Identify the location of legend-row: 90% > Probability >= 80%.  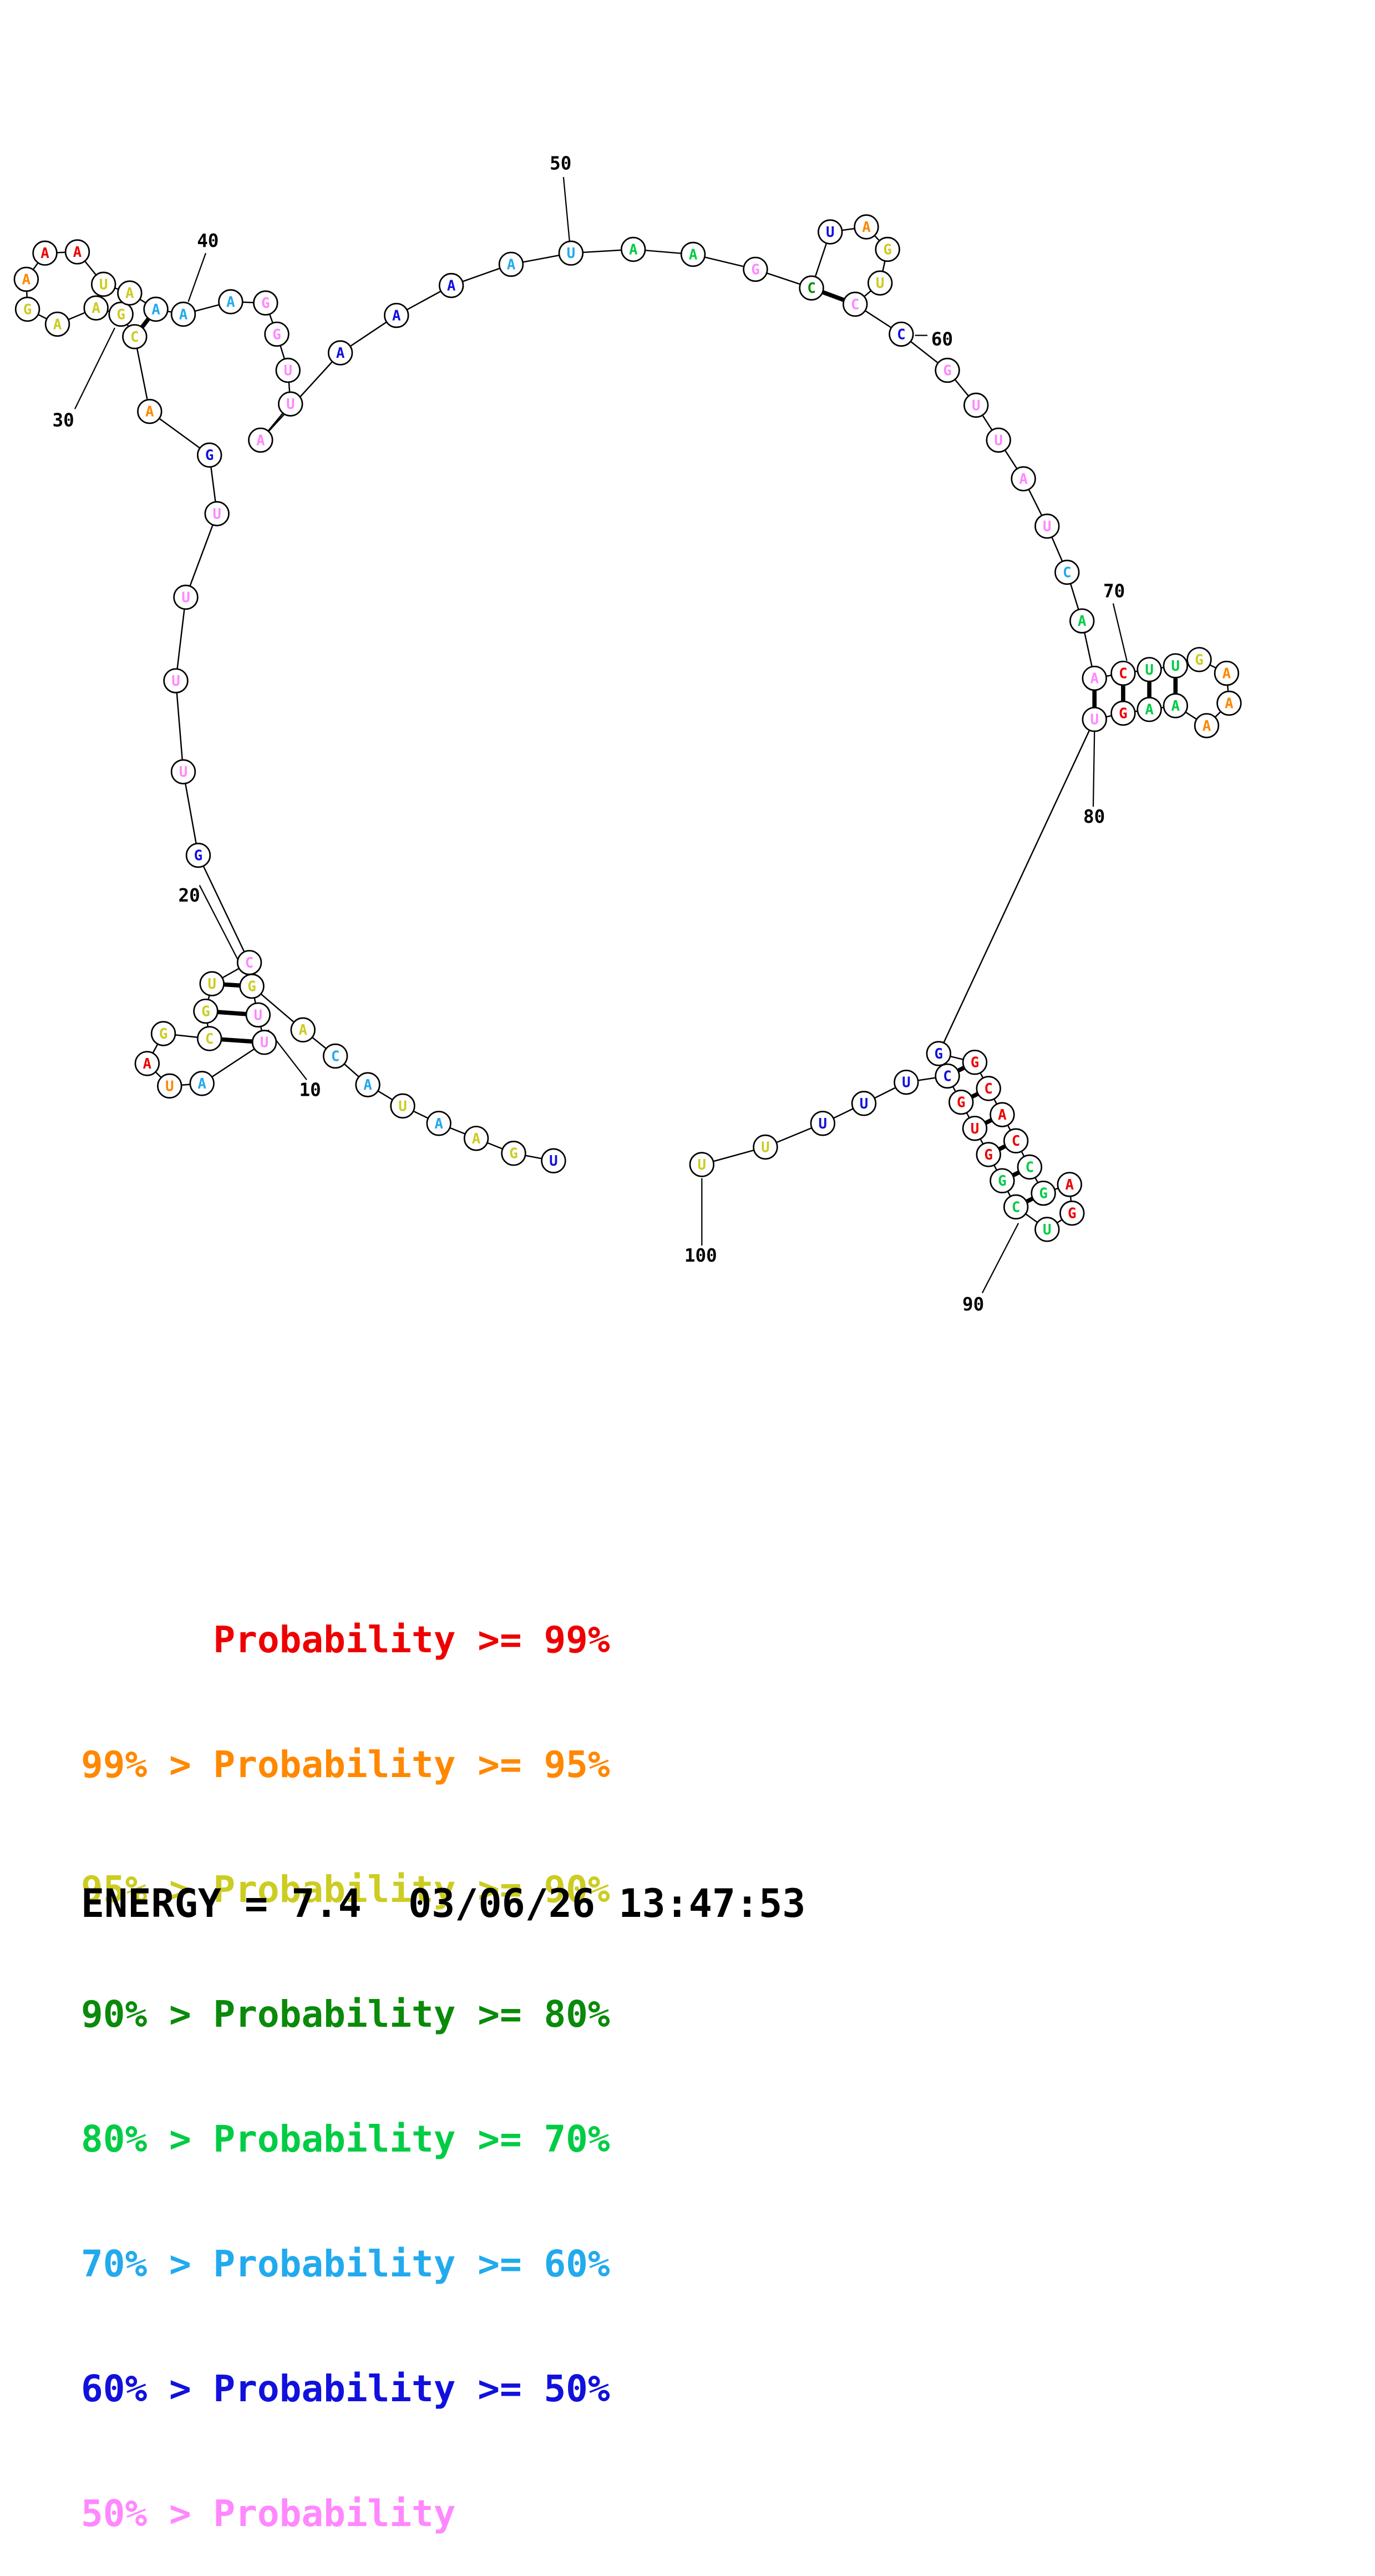
(345, 2014).